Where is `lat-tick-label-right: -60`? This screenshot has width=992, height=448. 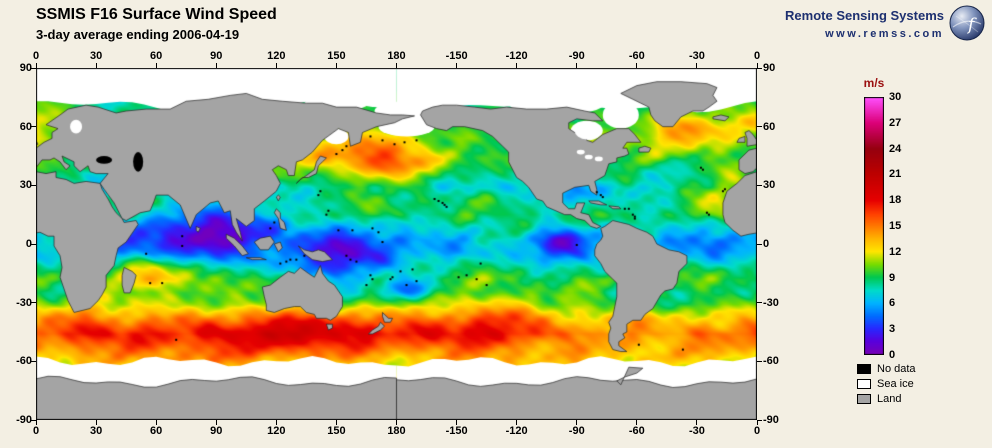 lat-tick-label-right: -60 is located at coordinates (771, 361).